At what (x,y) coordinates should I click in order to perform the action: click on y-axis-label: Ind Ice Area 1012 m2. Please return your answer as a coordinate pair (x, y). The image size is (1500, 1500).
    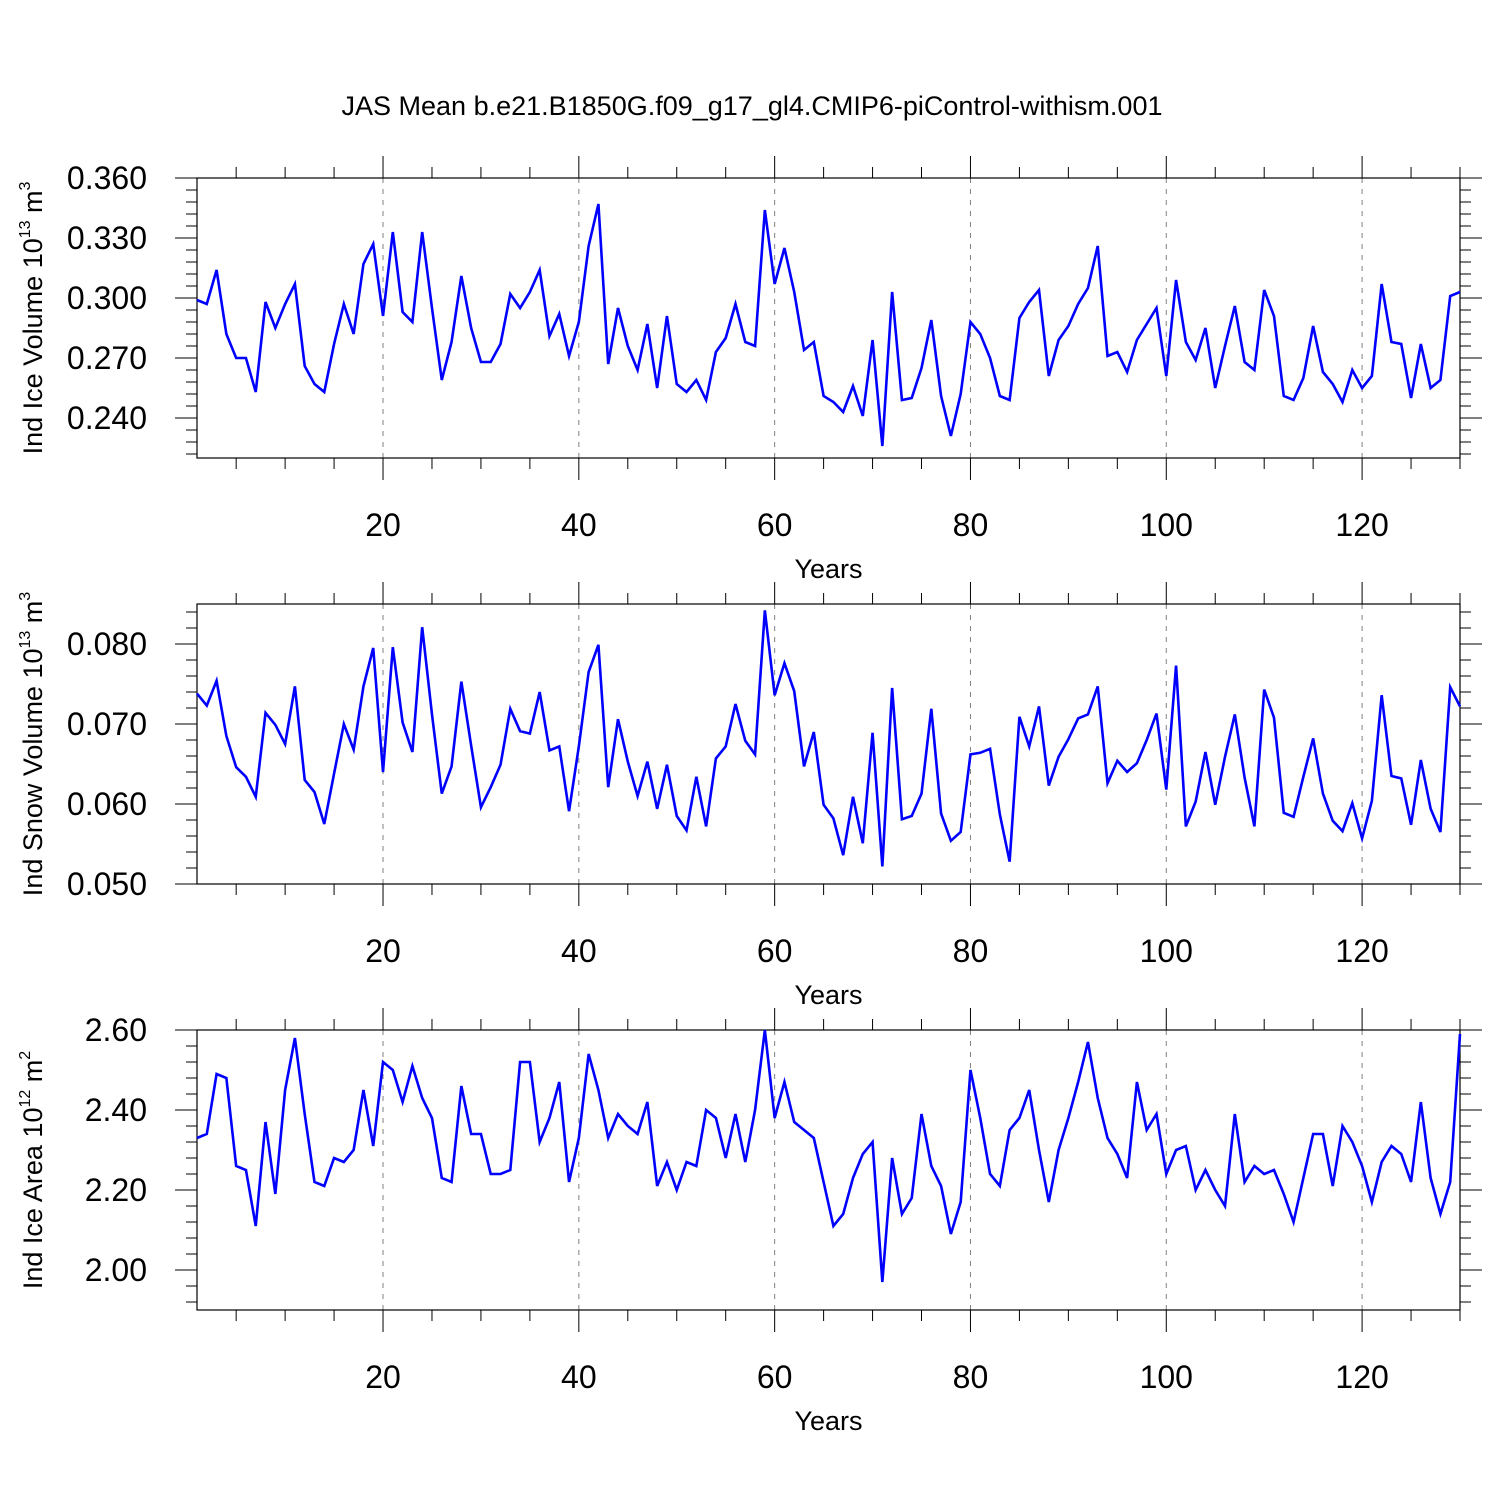
    Looking at the image, I should click on (32, 1170).